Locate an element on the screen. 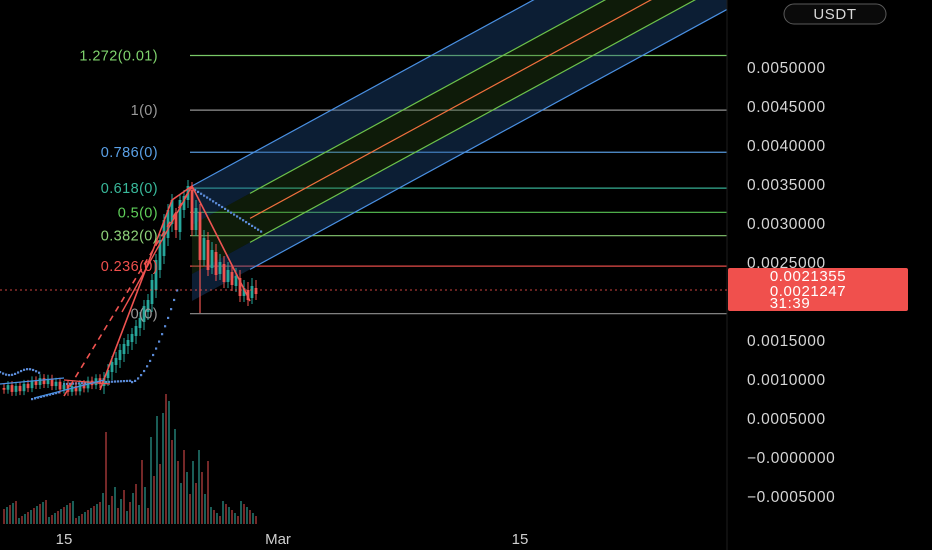  fib-level-label: 0.5(0) is located at coordinates (138, 213).